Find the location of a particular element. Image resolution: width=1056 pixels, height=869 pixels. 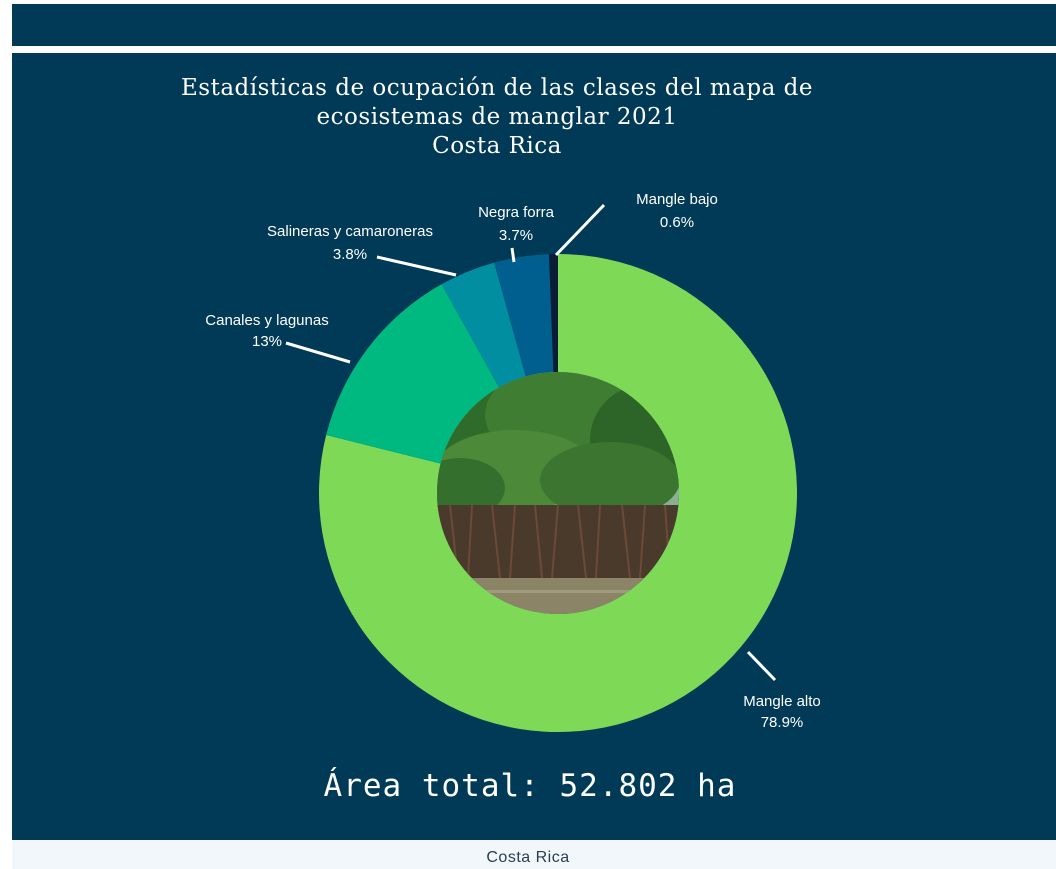

title-line-2: ecosistemas de manglar 2021 is located at coordinates (497, 117).